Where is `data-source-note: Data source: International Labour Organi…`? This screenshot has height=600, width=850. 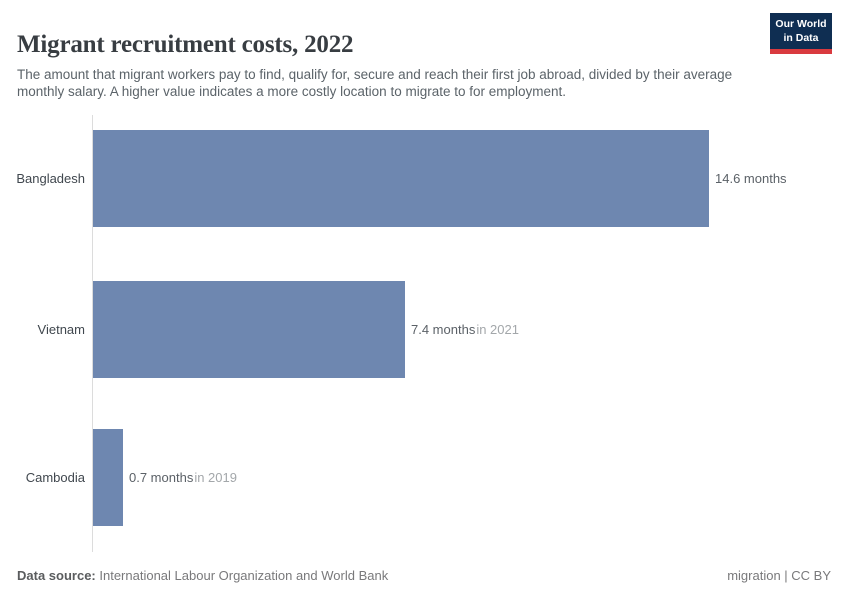
data-source-note: Data source: International Labour Organi… is located at coordinates (202, 575).